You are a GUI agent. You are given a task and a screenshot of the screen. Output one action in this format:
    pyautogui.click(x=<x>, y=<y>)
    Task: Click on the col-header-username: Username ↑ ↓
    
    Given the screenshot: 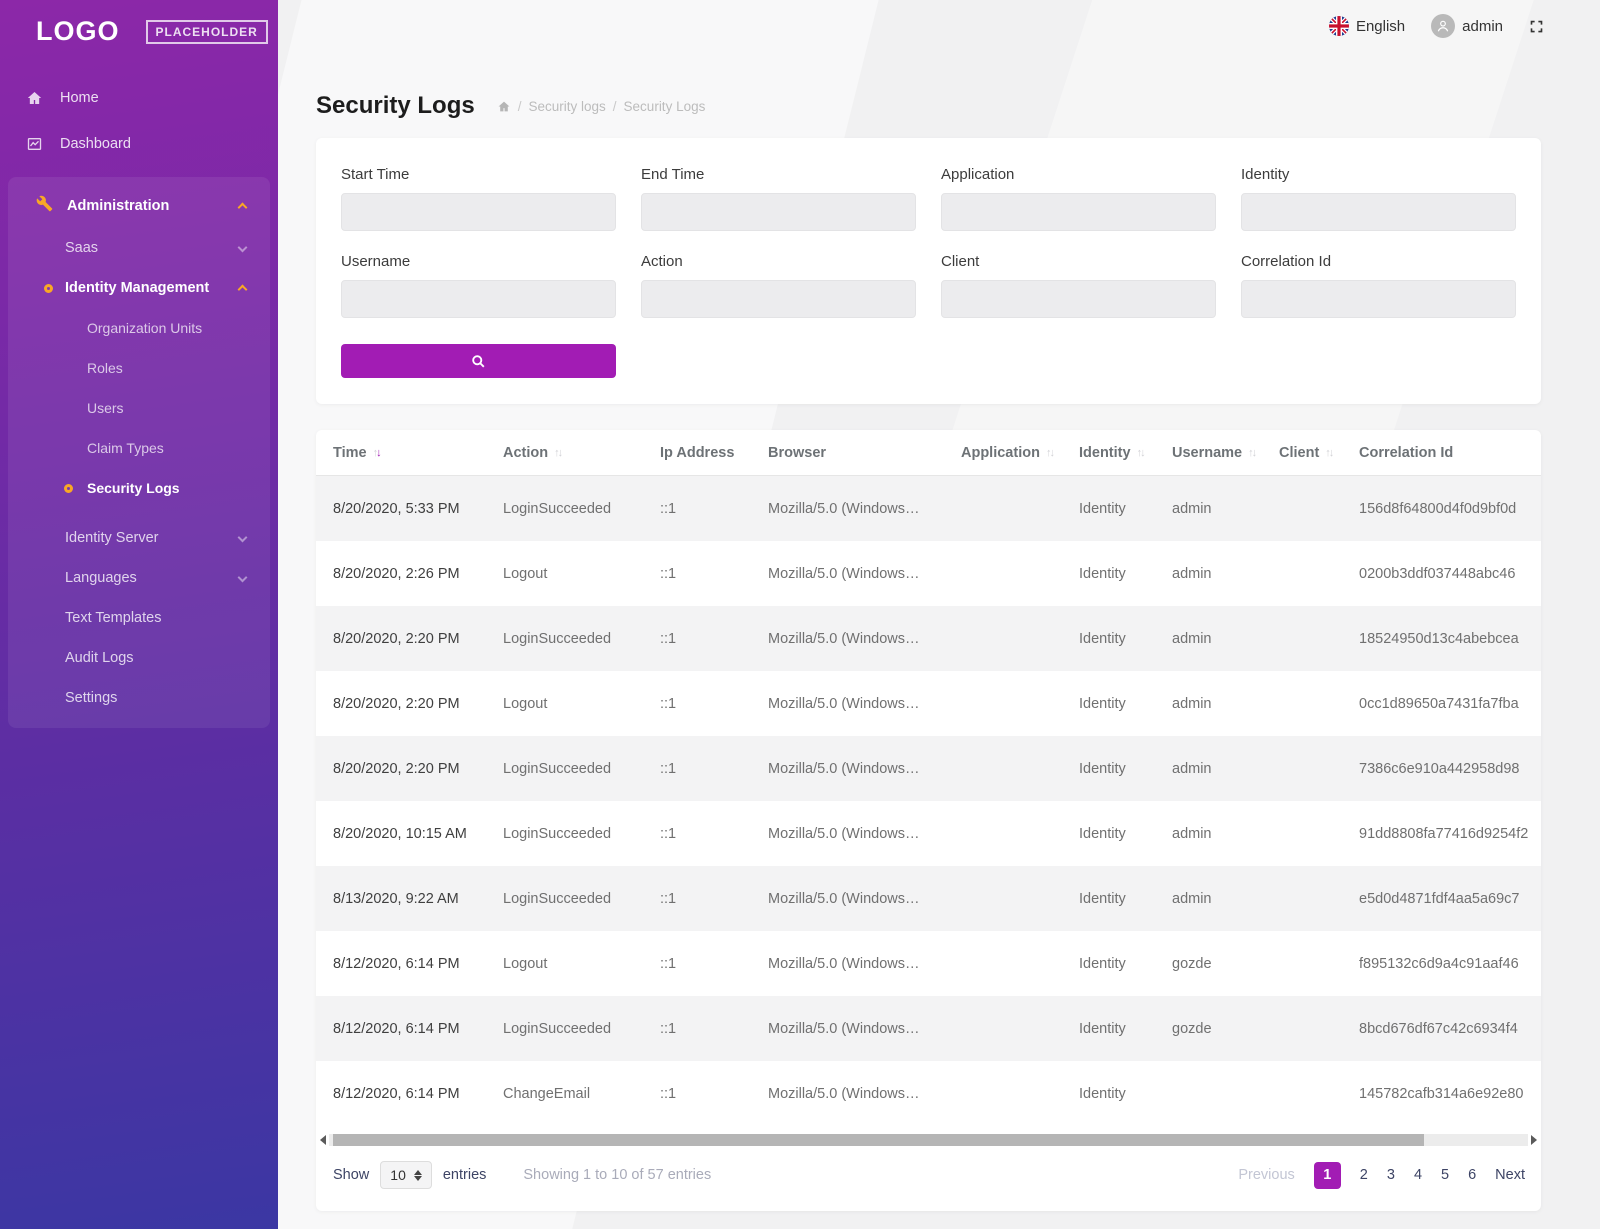 What is the action you would take?
    pyautogui.click(x=1214, y=452)
    